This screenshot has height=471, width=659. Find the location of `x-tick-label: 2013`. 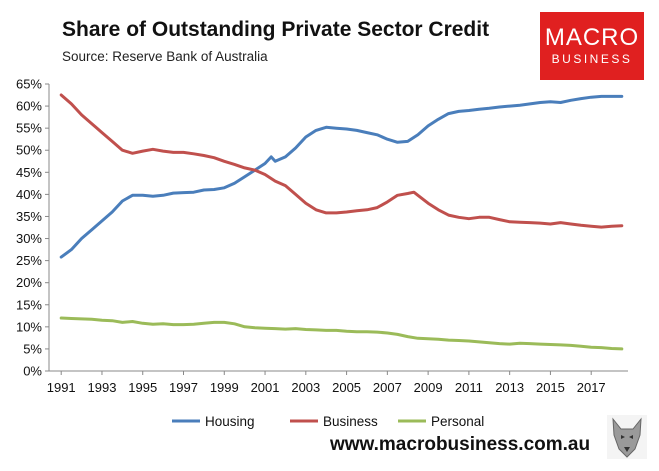

x-tick-label: 2013 is located at coordinates (509, 387).